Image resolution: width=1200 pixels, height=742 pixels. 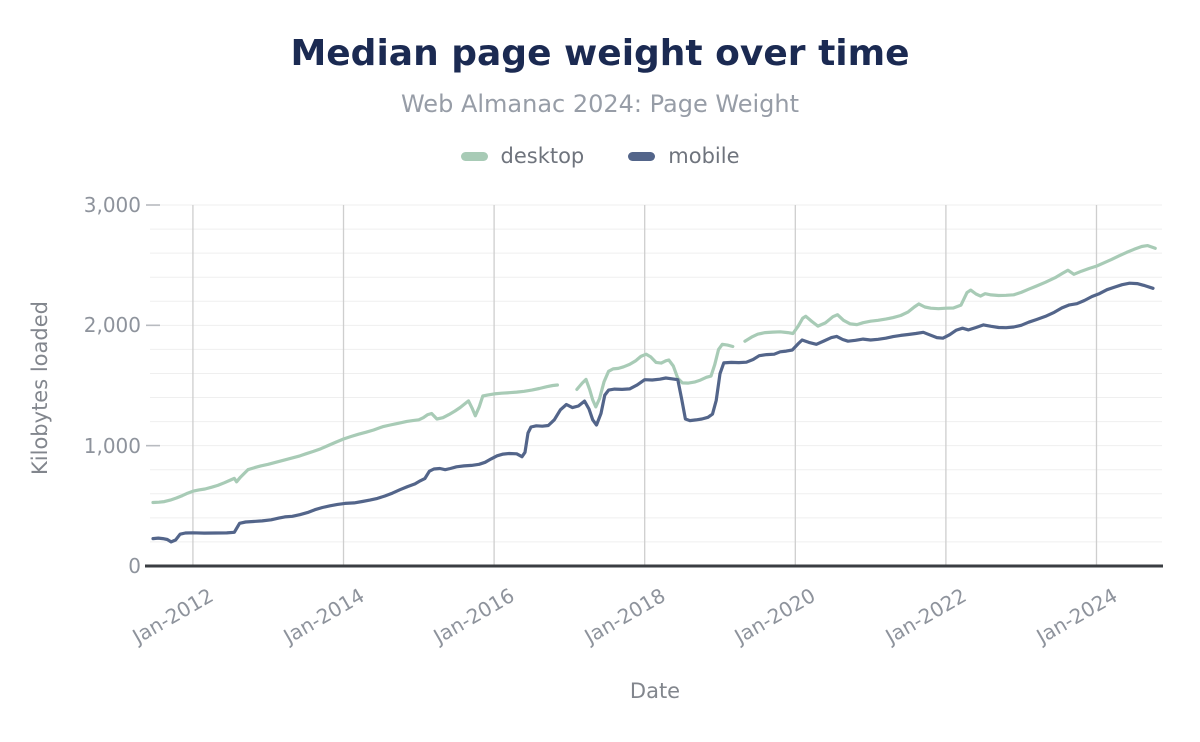 I want to click on legend-item-mobile: mobile, so click(x=684, y=156).